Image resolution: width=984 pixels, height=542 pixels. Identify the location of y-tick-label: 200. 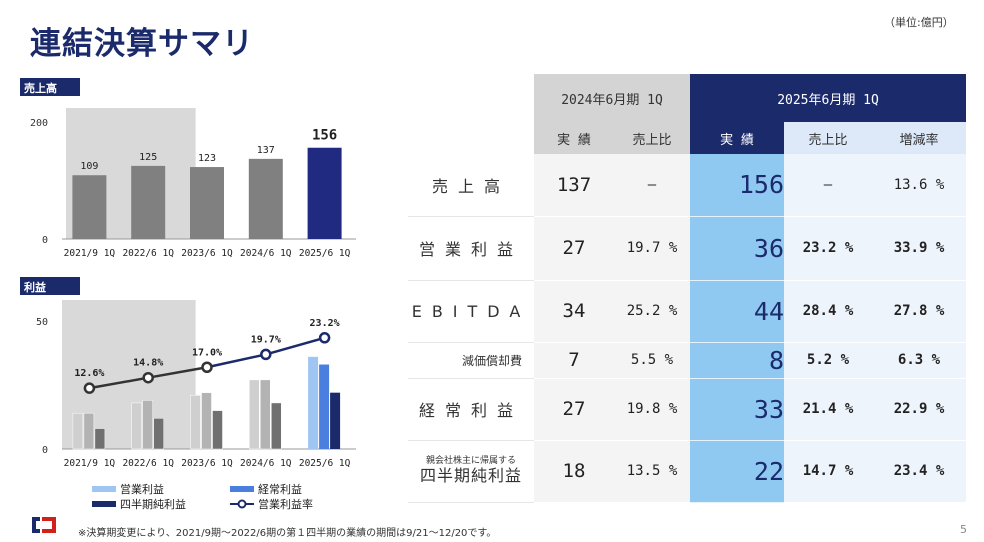
(39, 123).